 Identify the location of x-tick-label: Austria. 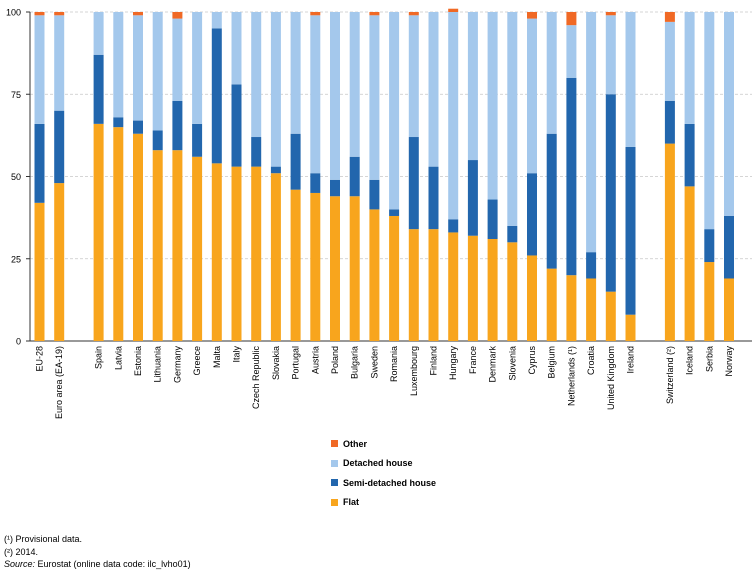
(315, 360).